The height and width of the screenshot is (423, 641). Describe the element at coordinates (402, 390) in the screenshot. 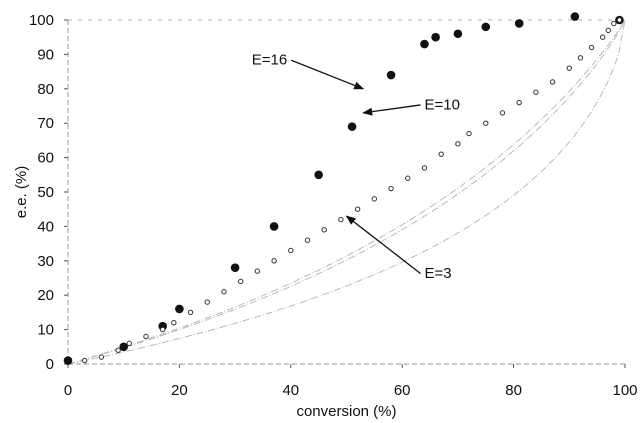

I see `x-tick-label: 60` at that location.